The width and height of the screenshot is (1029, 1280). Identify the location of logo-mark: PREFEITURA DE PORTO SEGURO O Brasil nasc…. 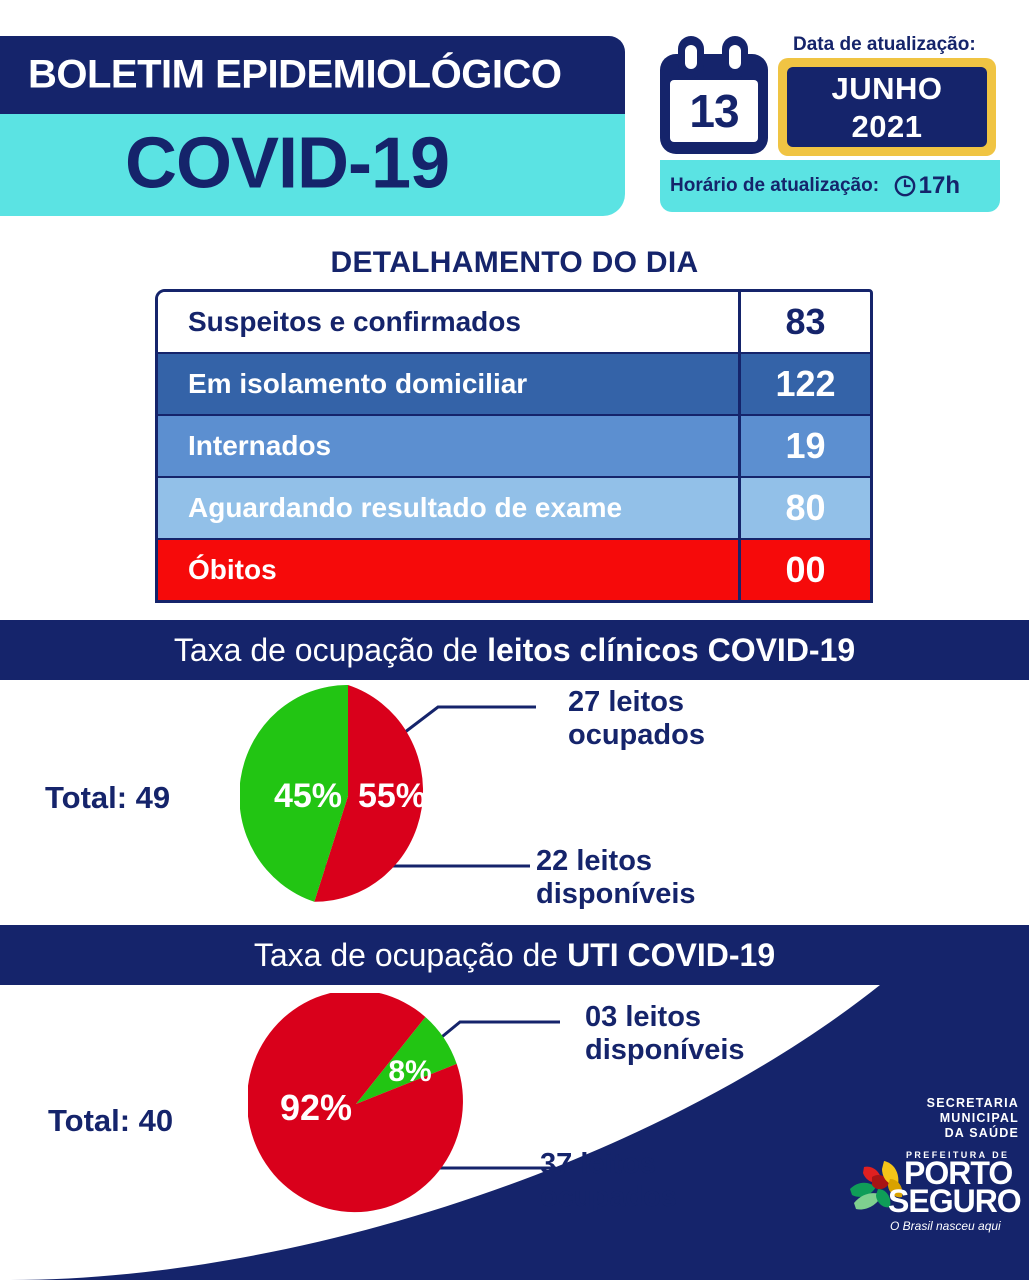
(935, 1193).